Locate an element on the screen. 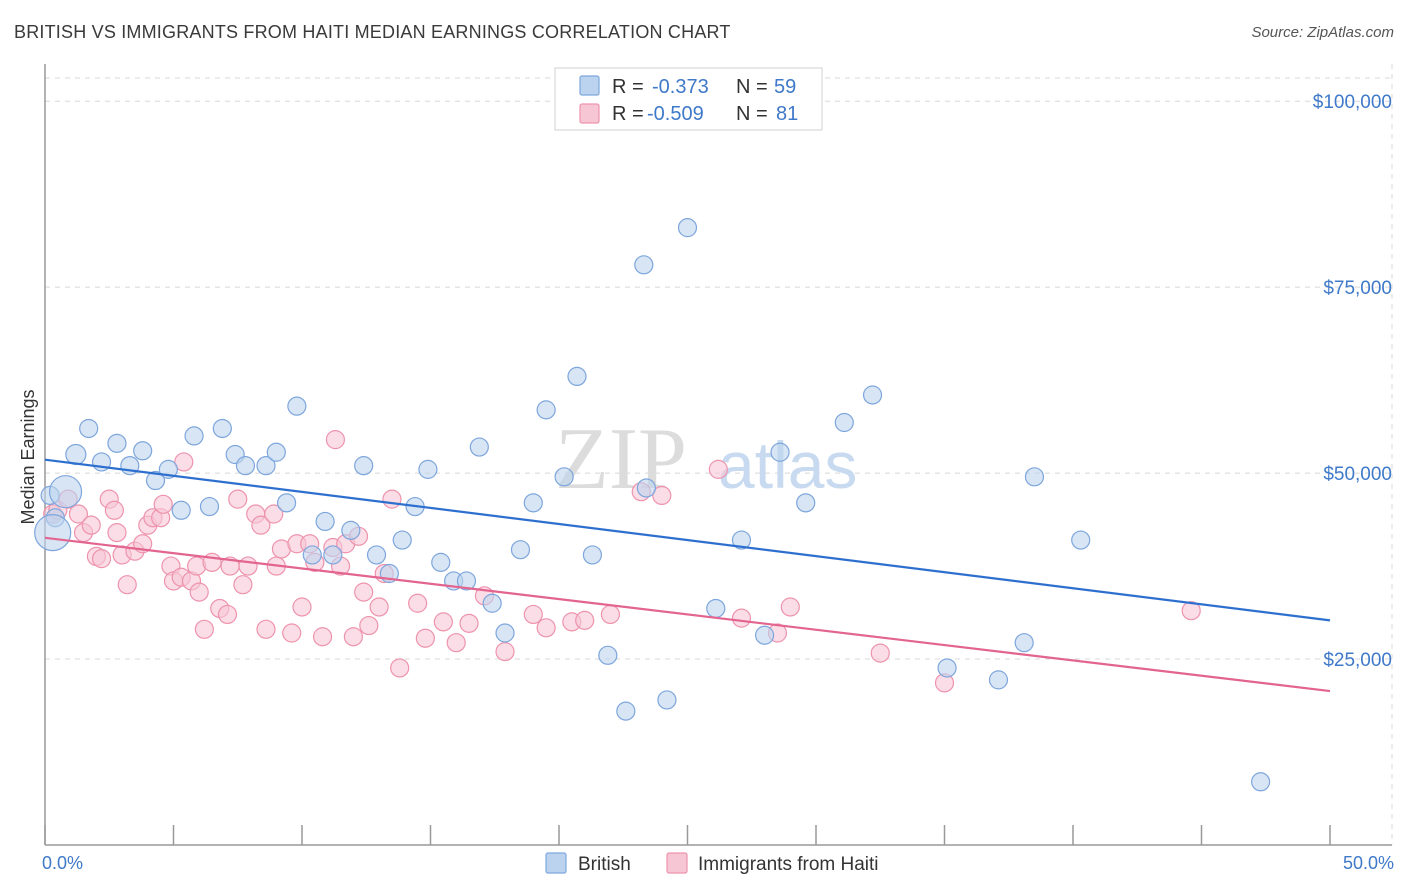 Image resolution: width=1406 pixels, height=892 pixels. bottom-legend-label-haiti: Immigrants from Haiti is located at coordinates (788, 864).